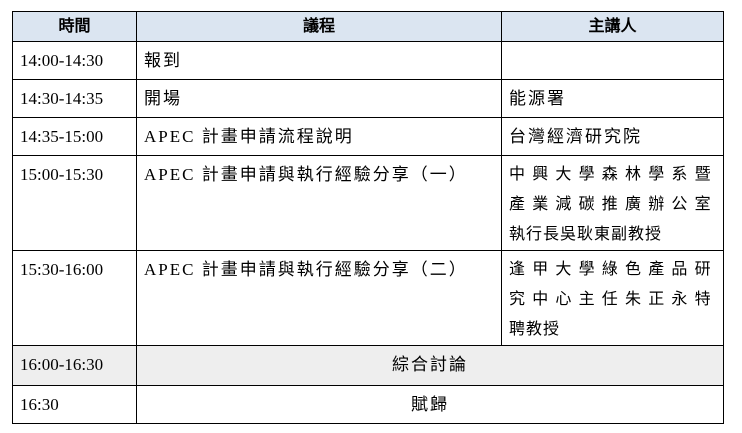 This screenshot has width=742, height=433. I want to click on agenda-cell: APEC 計畫申請流程說明, so click(319, 136).